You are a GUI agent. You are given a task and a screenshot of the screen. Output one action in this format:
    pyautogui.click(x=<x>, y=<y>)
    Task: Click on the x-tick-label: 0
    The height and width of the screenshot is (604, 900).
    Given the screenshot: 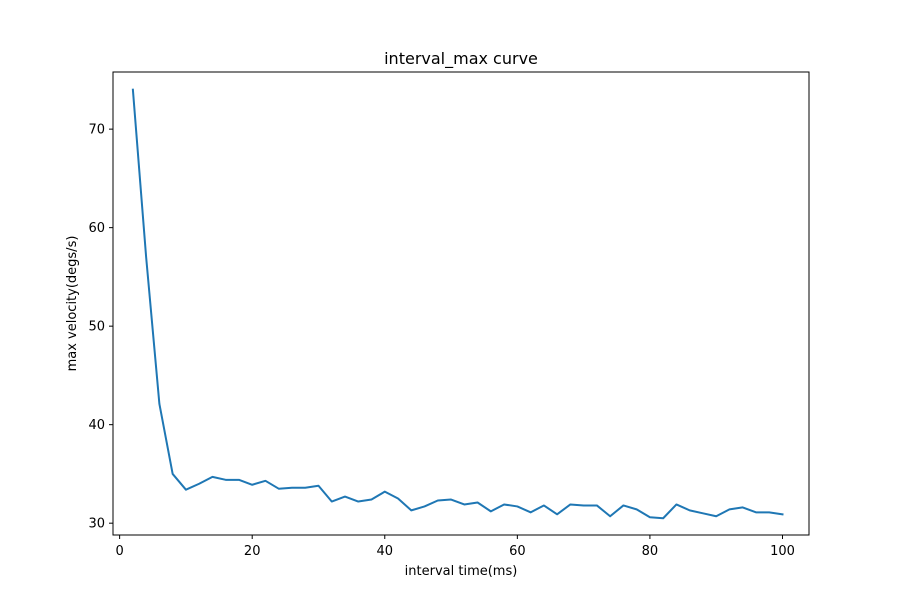 What is the action you would take?
    pyautogui.click(x=119, y=551)
    